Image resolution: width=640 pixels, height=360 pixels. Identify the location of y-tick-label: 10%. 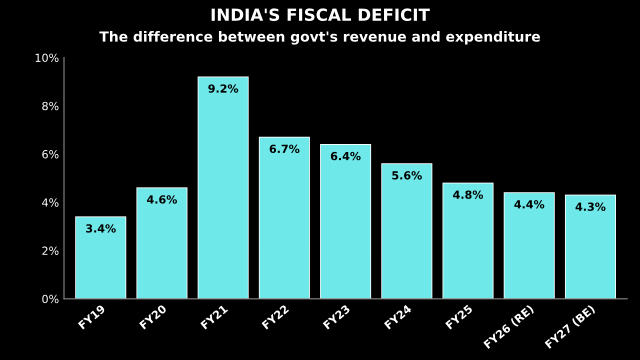
(47, 58).